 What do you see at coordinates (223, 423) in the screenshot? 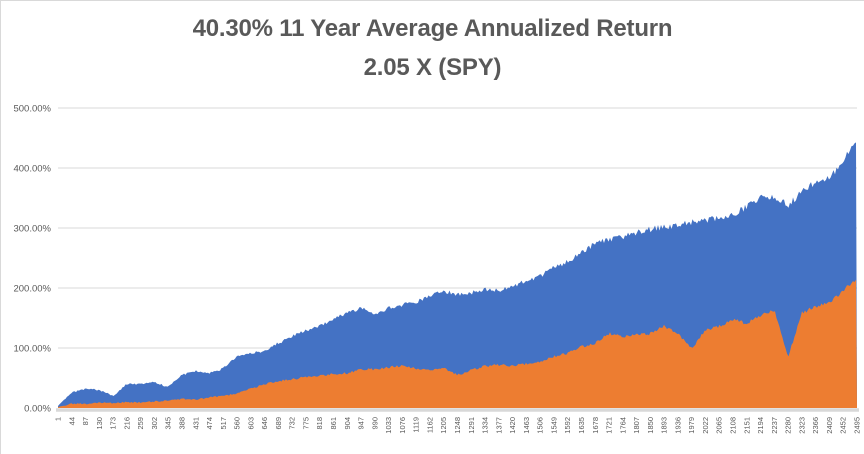
I see `x-axis-tick-label: 517` at bounding box center [223, 423].